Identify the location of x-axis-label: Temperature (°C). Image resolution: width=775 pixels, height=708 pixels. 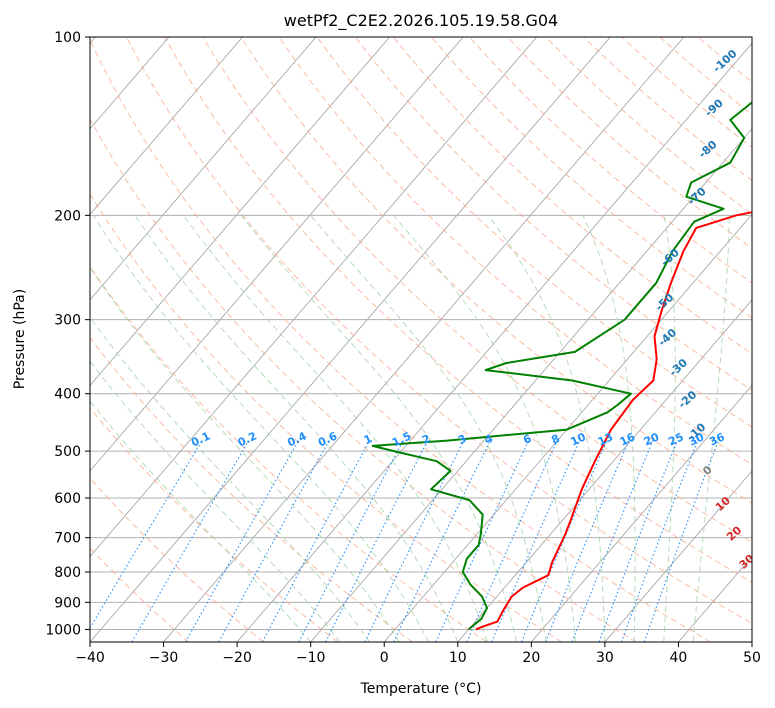
(421, 689).